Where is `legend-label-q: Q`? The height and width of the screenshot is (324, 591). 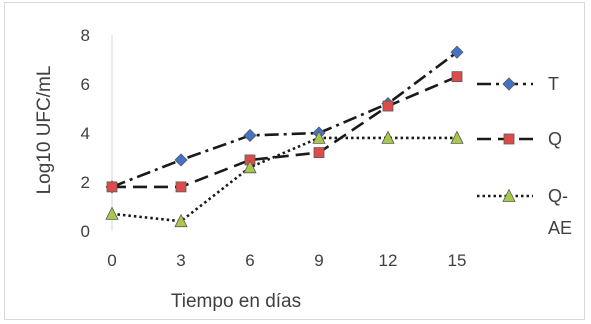
legend-label-q: Q is located at coordinates (555, 139).